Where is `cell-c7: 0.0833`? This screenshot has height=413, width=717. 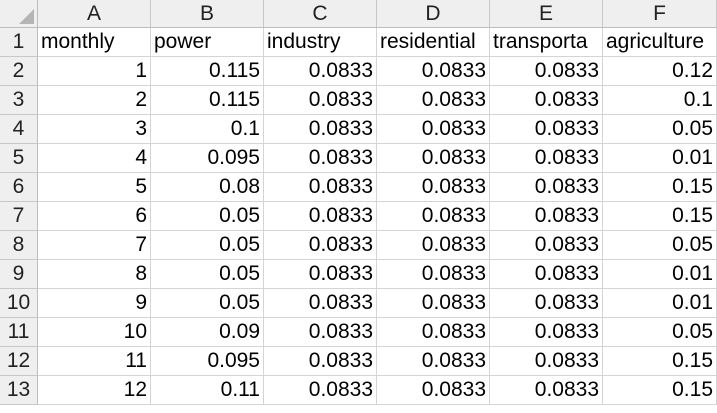
cell-c7: 0.0833 is located at coordinates (320, 216).